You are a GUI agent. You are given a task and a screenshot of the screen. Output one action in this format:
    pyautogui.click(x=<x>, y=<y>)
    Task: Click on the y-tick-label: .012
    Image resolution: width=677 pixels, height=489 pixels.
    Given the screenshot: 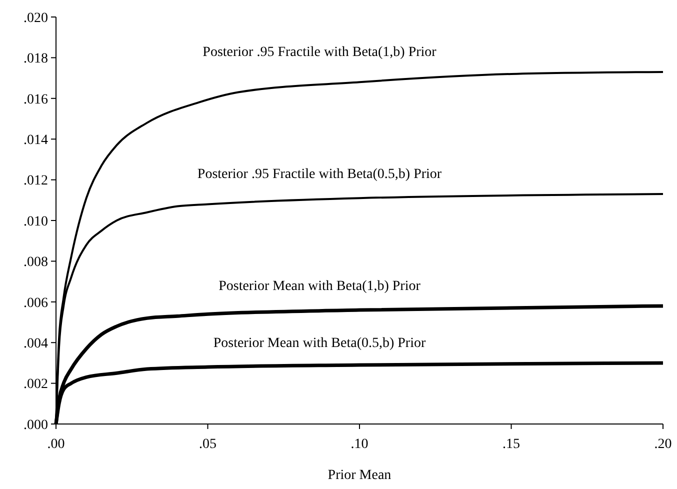 What is the action you would take?
    pyautogui.click(x=36, y=181)
    